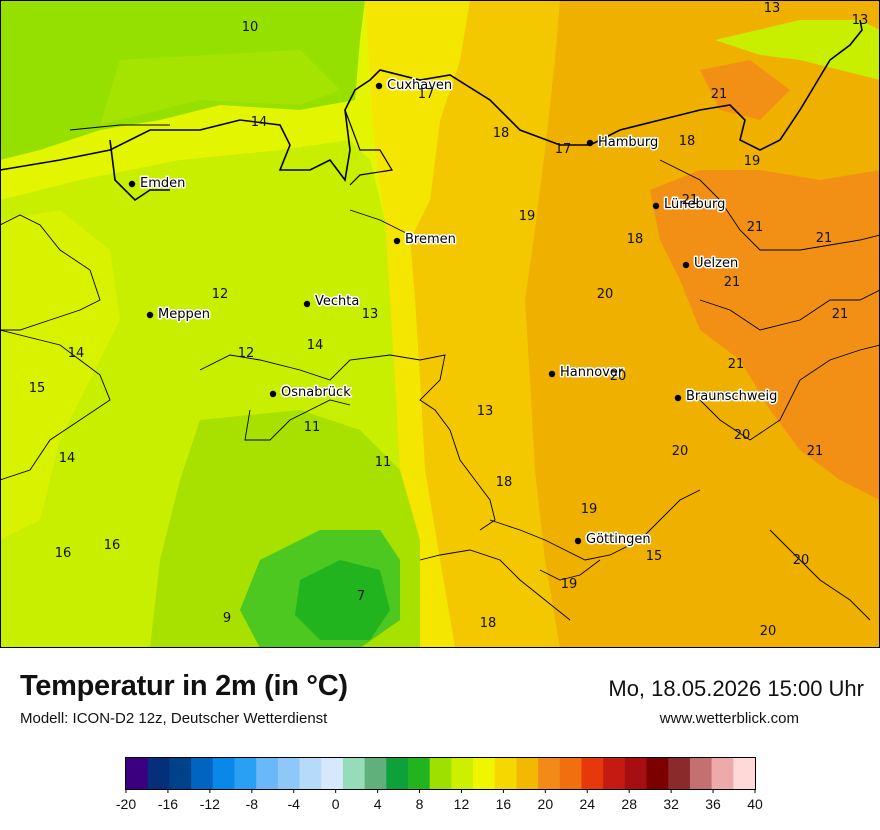  Describe the element at coordinates (439, 800) in the screenshot. I see `legend-ticks: -20 -16 -12 -8 -4 0 4 8 12 16 20 24 28 32 36 40` at that location.